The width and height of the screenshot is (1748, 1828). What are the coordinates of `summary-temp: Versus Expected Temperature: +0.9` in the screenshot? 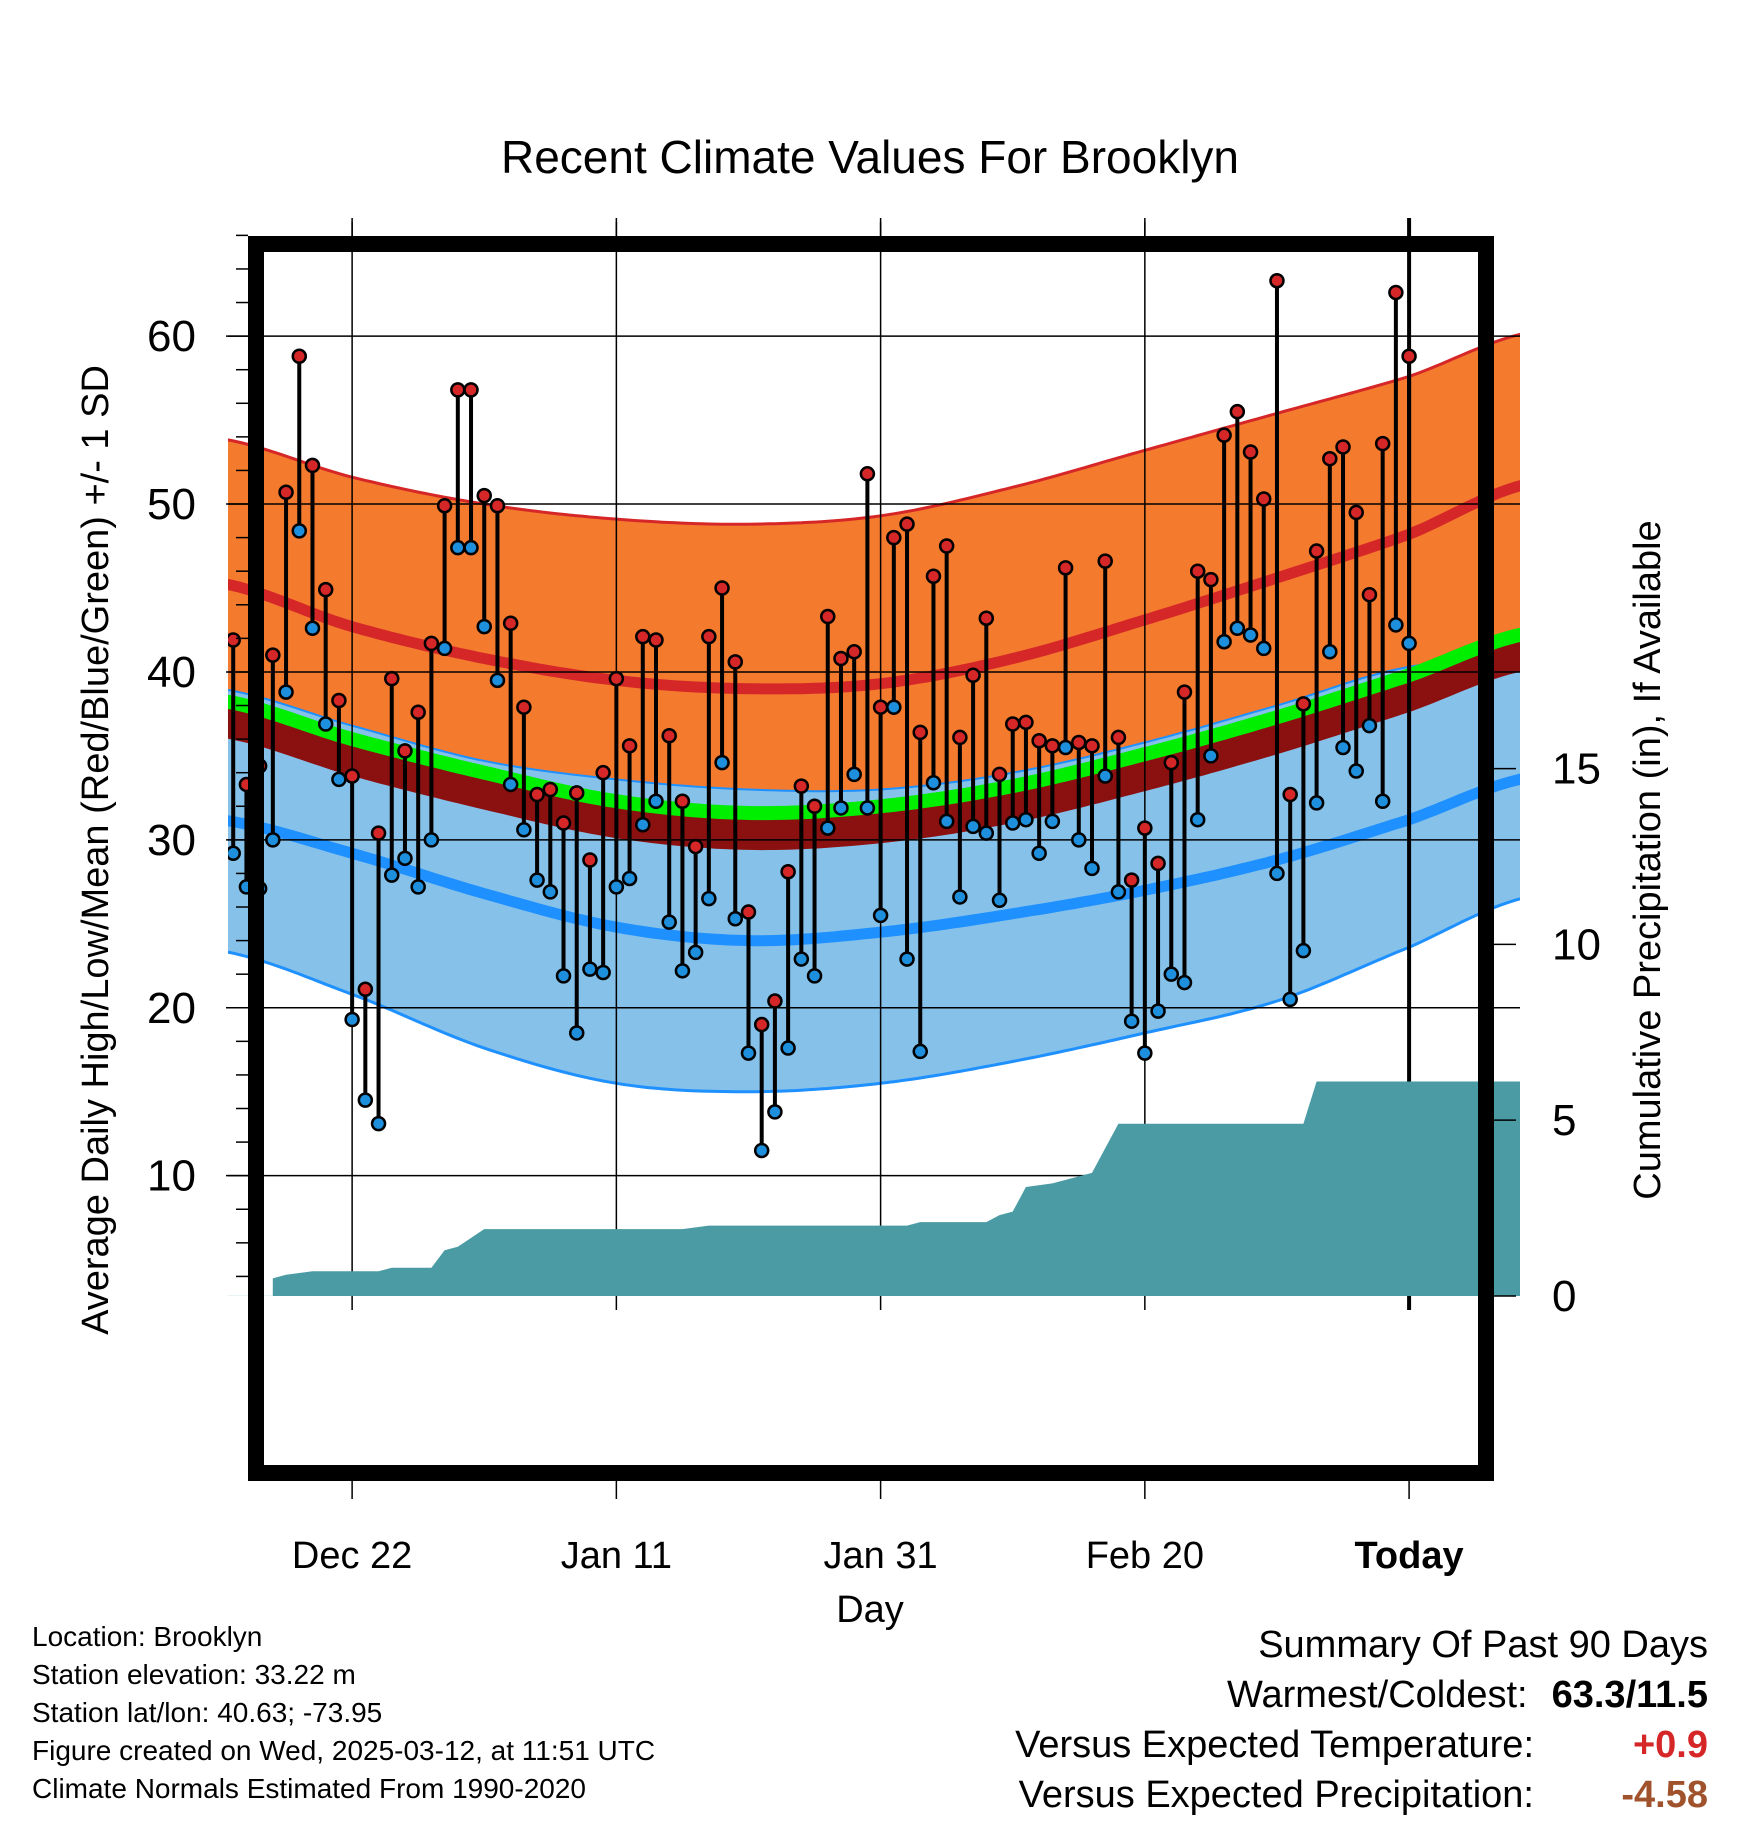 It's located at (1361, 1745).